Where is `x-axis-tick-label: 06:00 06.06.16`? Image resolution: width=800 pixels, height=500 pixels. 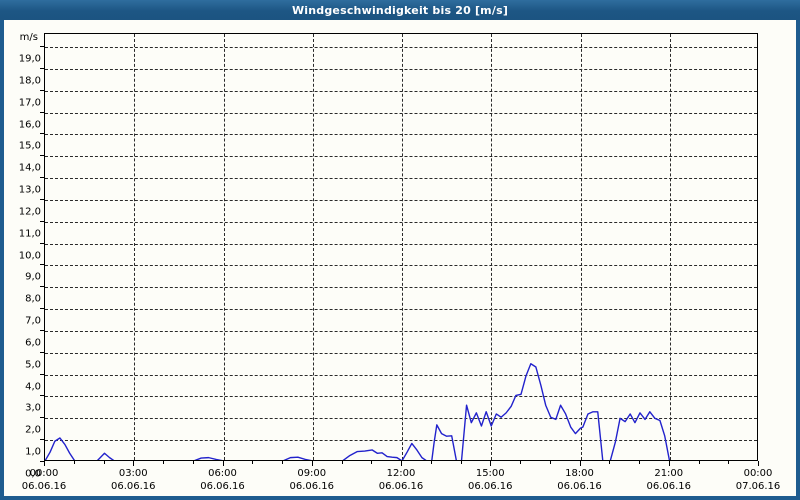
x-axis-tick-label: 06:00 06.06.16 is located at coordinates (222, 480).